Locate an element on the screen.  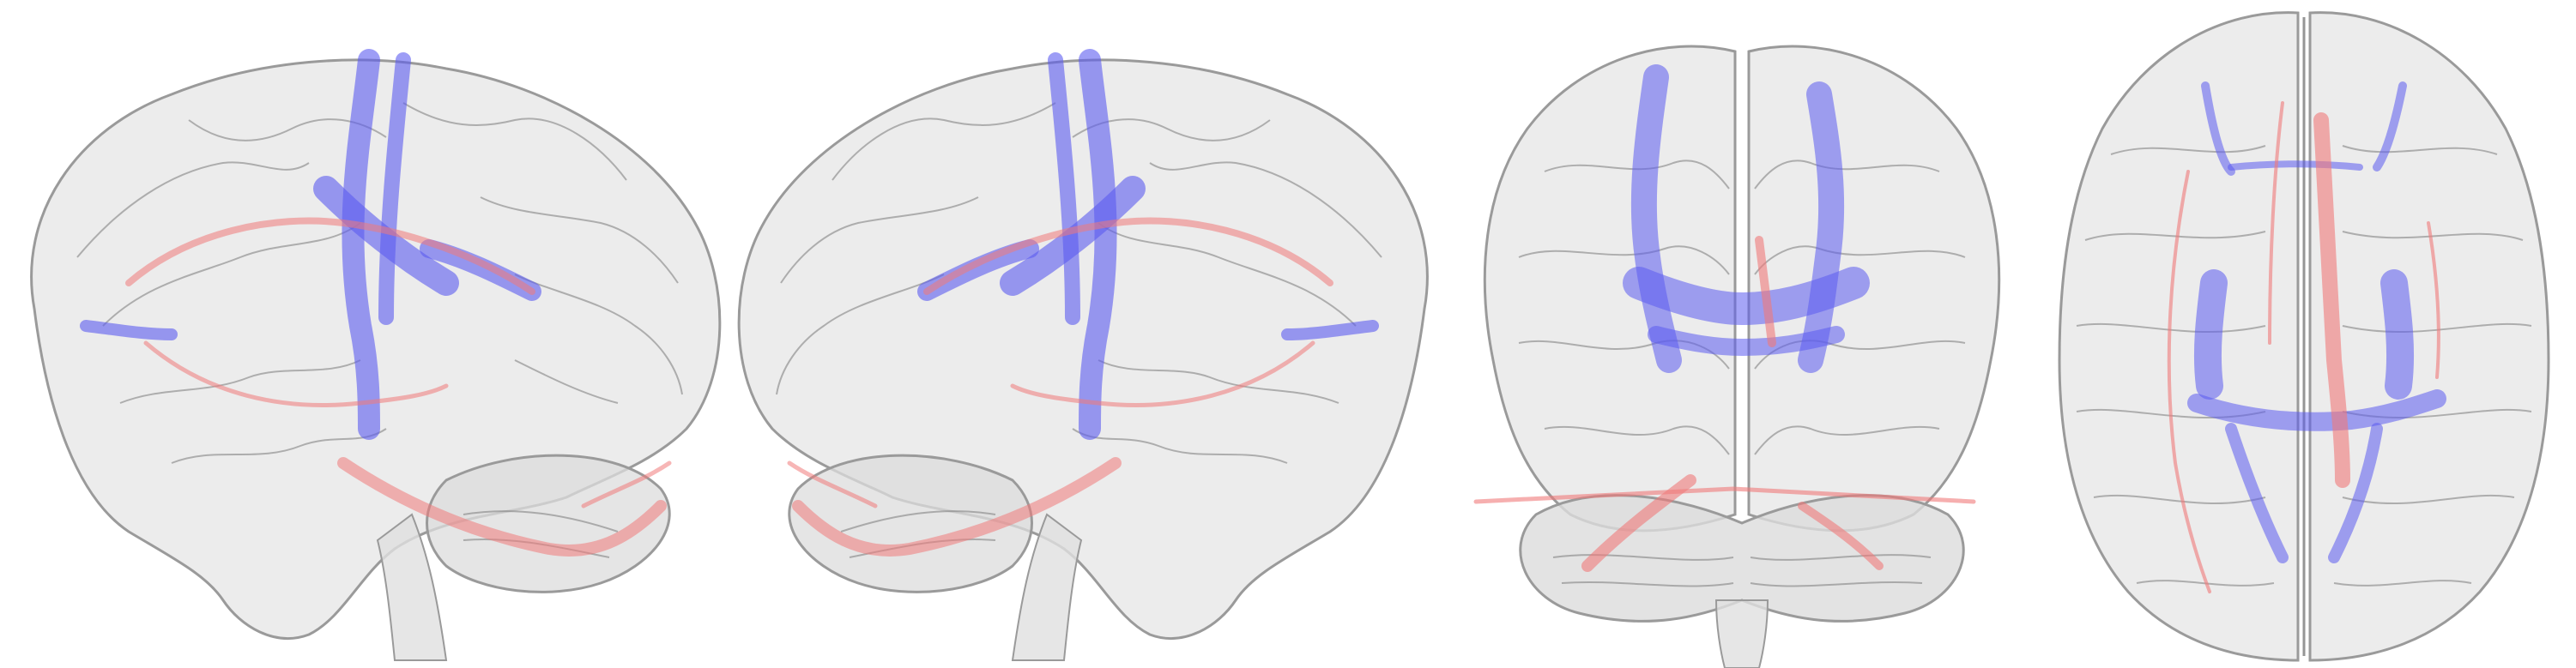
left-hemisphere-outline is located at coordinates (2179, 336).